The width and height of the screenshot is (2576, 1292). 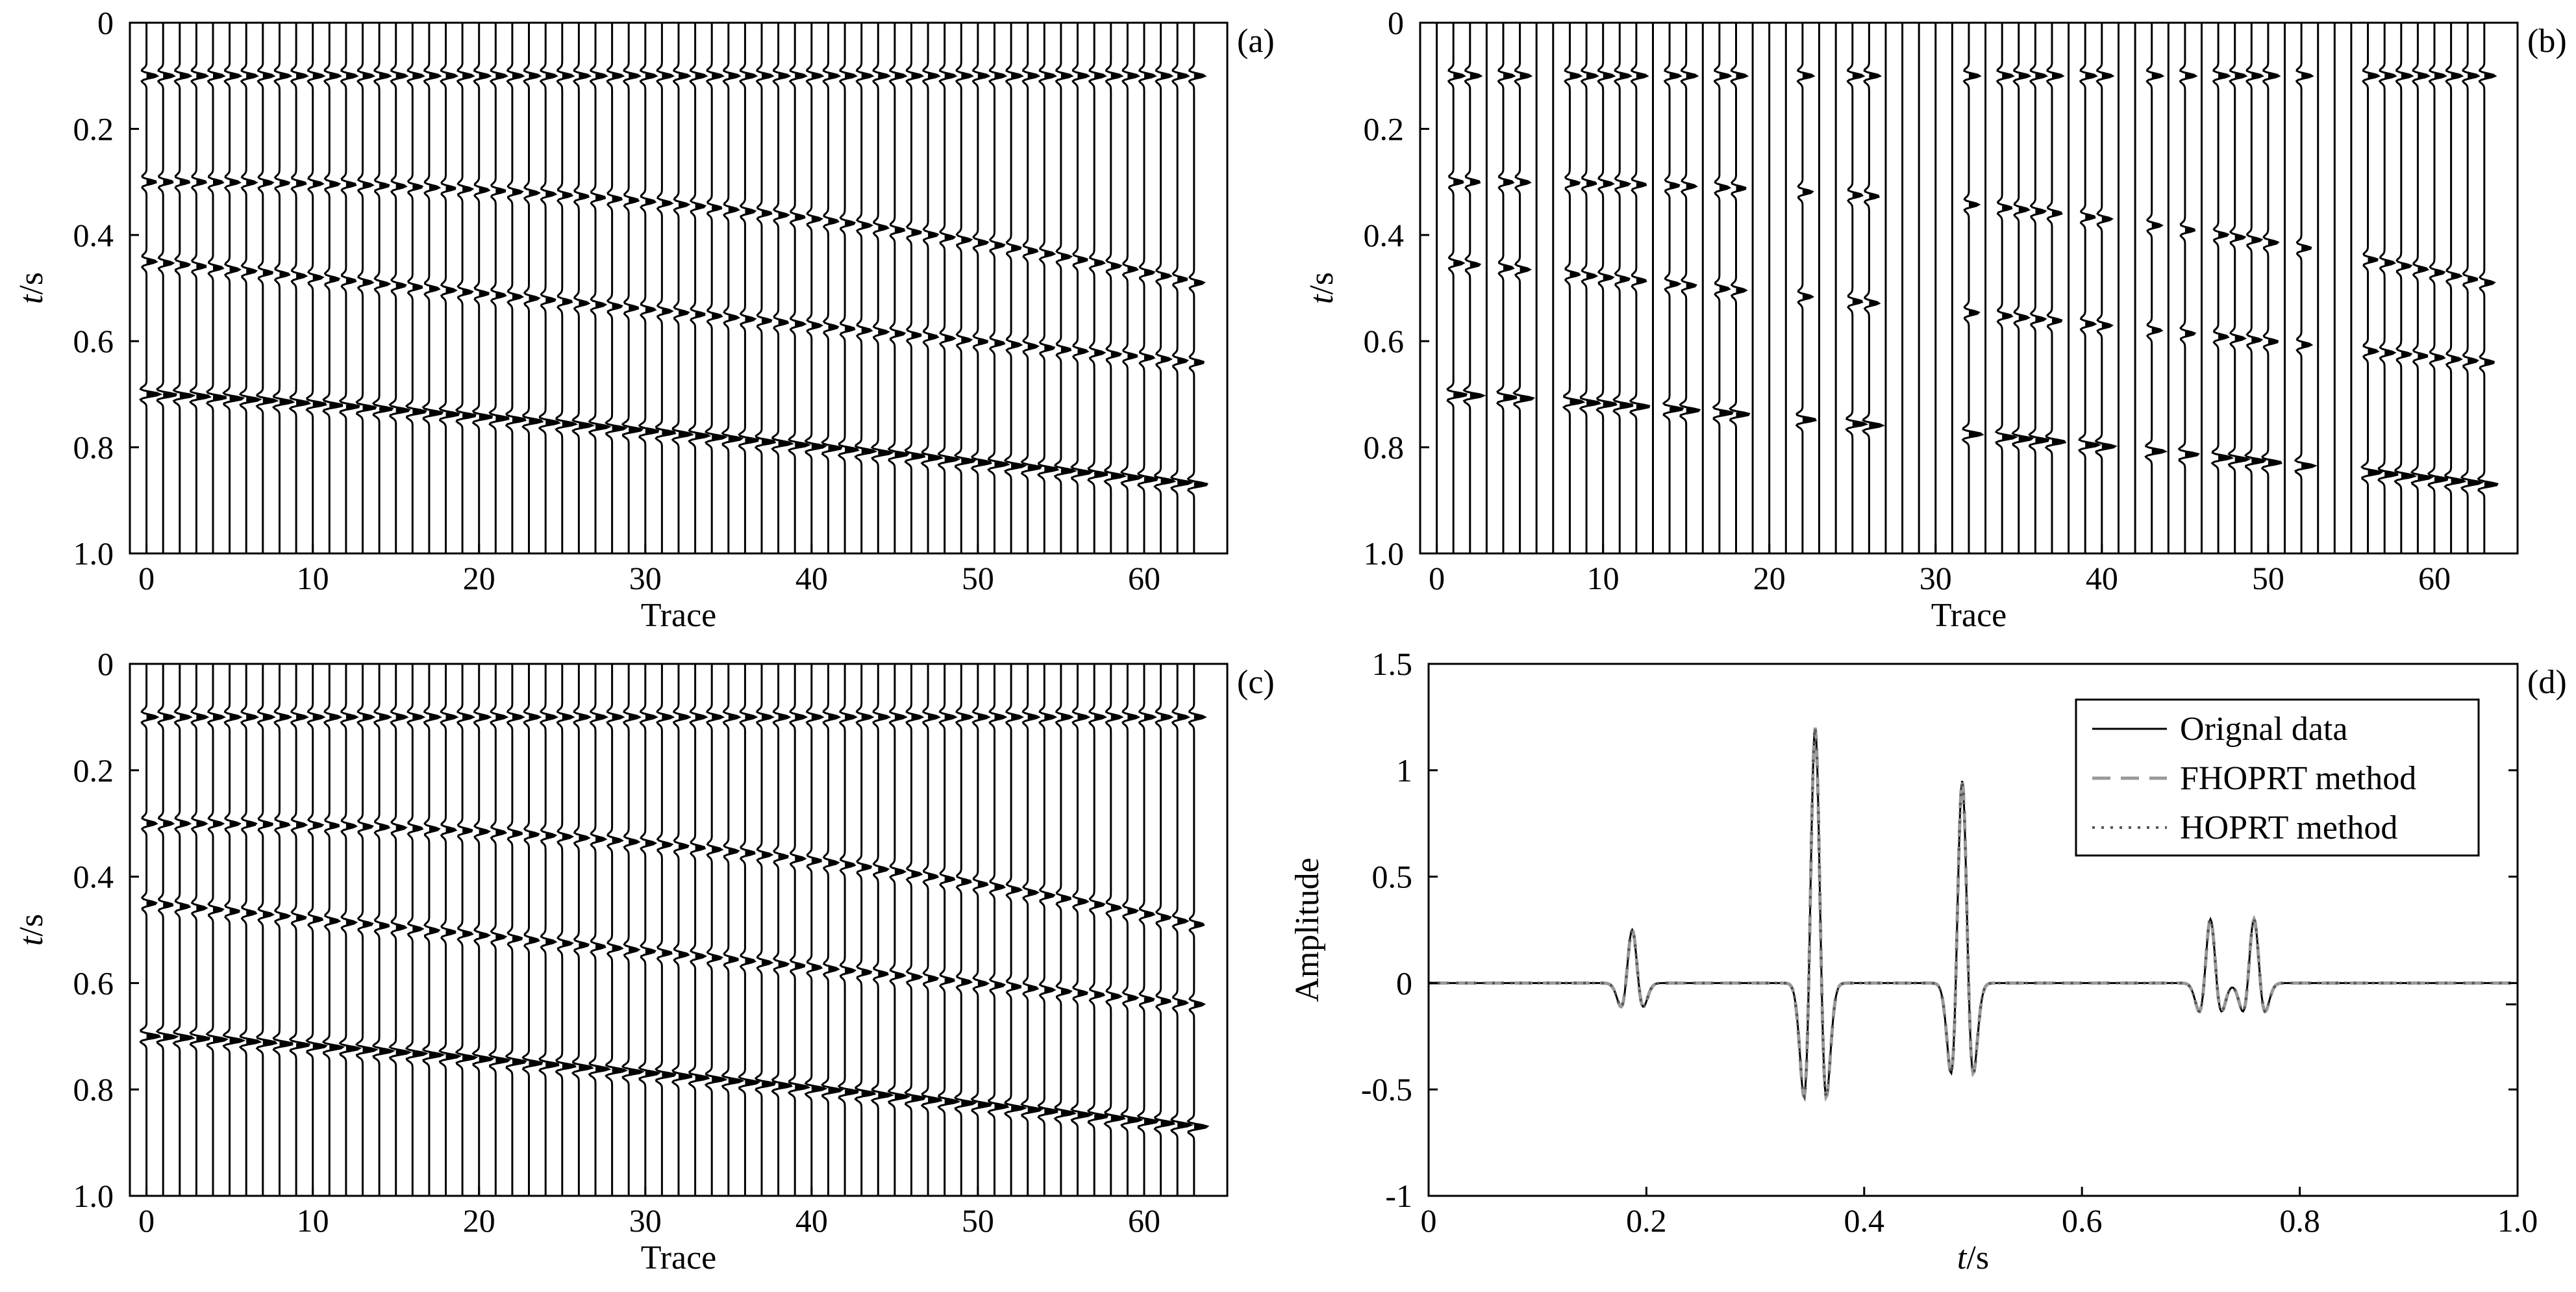 What do you see at coordinates (679, 615) in the screenshot?
I see `x-axis-label: Trace` at bounding box center [679, 615].